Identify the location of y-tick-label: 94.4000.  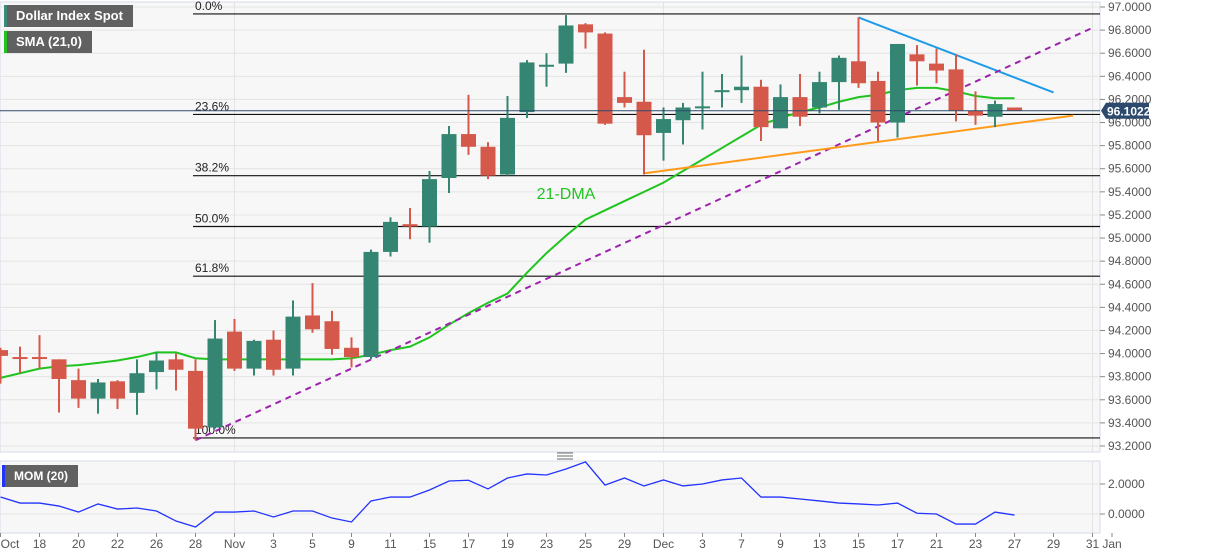
(1130, 307).